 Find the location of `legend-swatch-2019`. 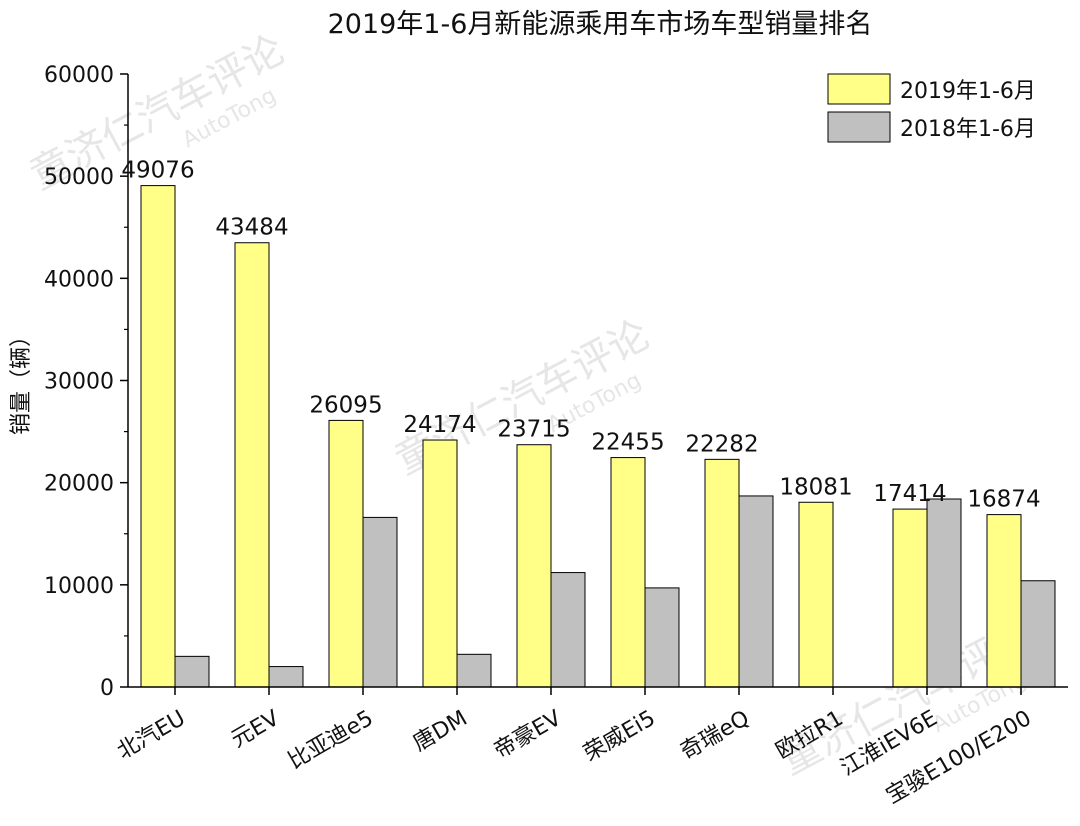

legend-swatch-2019 is located at coordinates (859, 89).